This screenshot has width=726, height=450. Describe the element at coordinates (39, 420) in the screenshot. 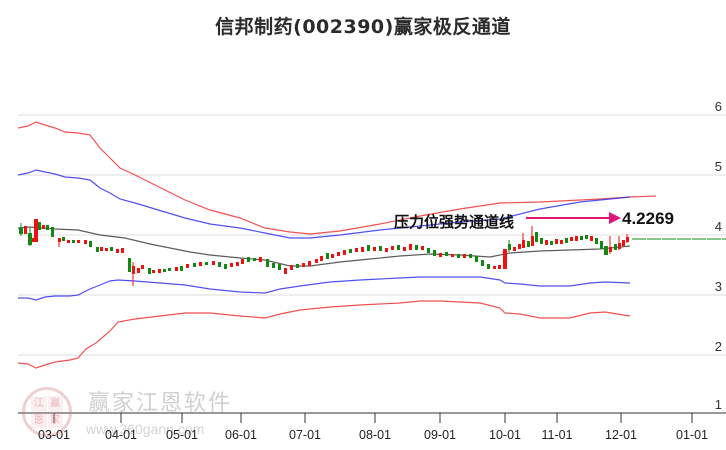

I see `seal-char: 恩` at that location.